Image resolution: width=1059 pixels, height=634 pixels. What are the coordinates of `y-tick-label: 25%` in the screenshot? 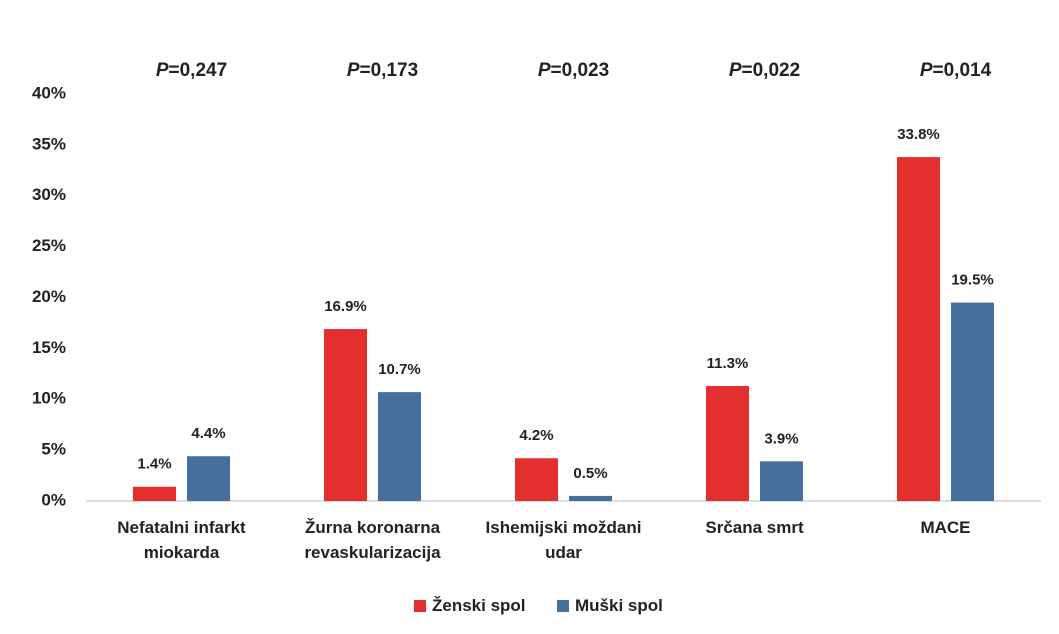 It's located at (49, 245).